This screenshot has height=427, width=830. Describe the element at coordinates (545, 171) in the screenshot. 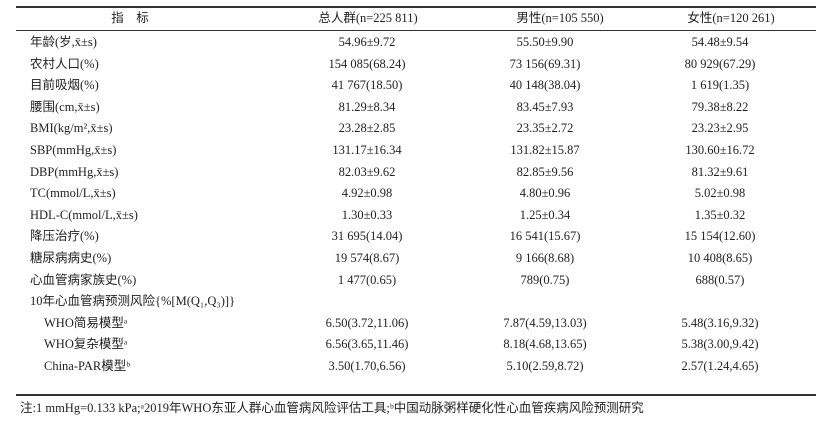

I see `value-cell: 82.85±9.56` at that location.